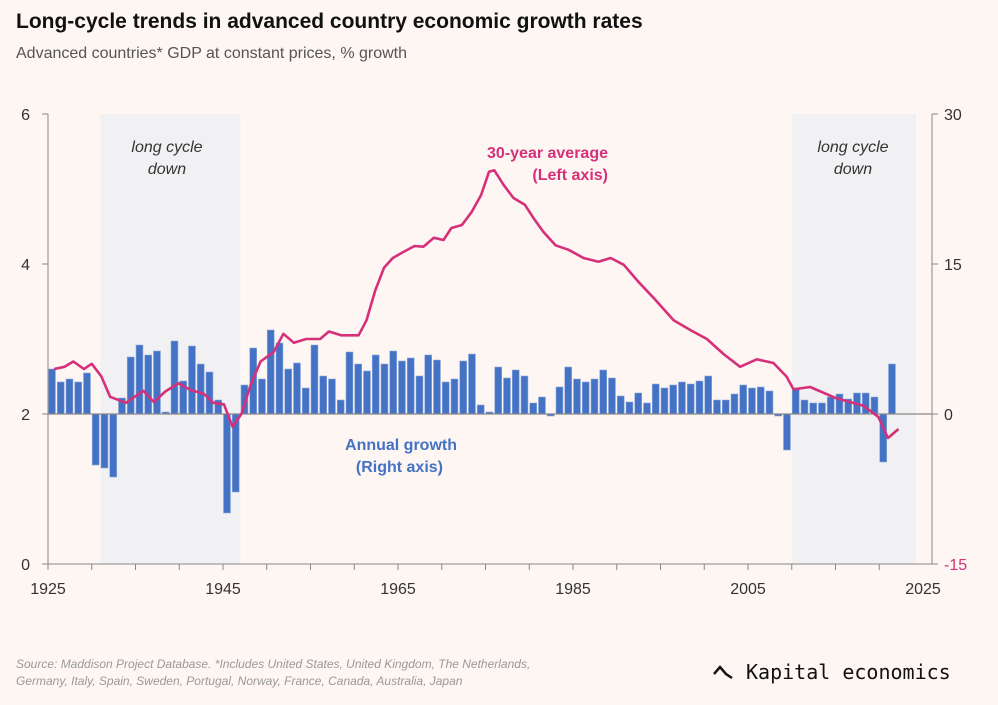 This screenshot has height=705, width=998. Describe the element at coordinates (853, 169) in the screenshot. I see `shade-label-2b: down` at that location.